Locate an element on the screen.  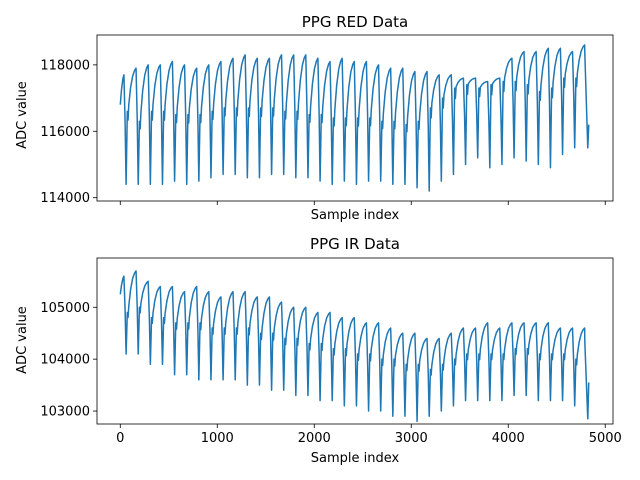
red-y-axis-label: ADC value is located at coordinates (22, 115).